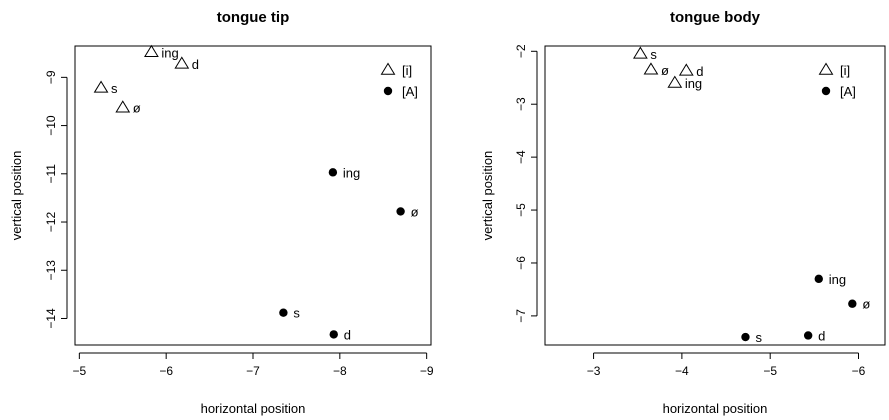 The height and width of the screenshot is (420, 889). I want to click on y-tick-label: −11, so click(51, 174).